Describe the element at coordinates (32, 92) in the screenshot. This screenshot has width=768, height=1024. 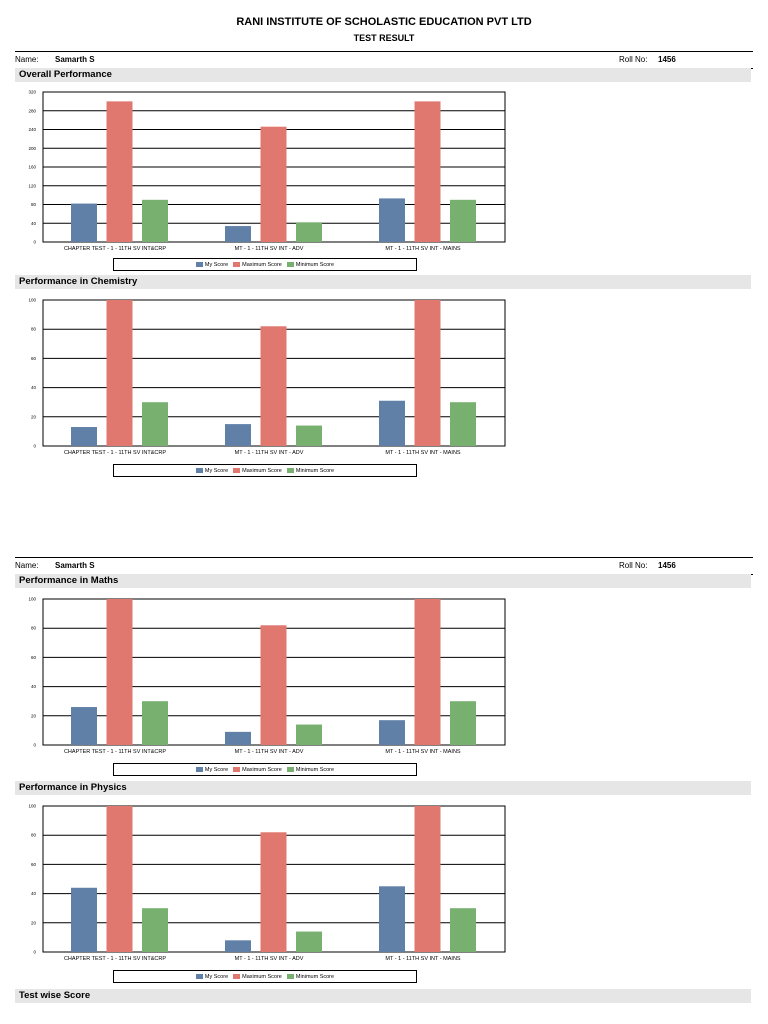
I see `y-tick-label: 320` at that location.